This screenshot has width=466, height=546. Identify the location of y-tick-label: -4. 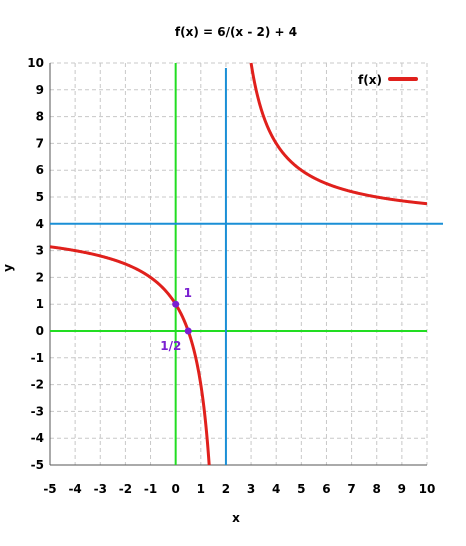
(37, 438).